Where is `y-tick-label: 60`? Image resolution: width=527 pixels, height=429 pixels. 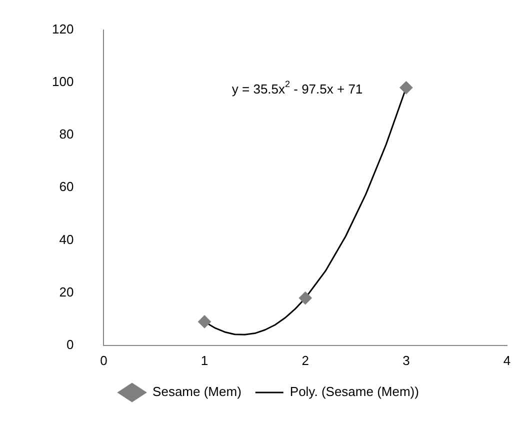 y-tick-label: 60 is located at coordinates (66, 186).